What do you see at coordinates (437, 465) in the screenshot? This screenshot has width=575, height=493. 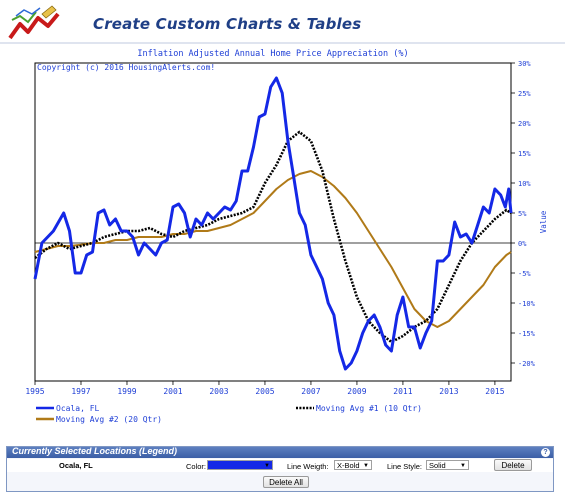 I see `line-style-value: Solid` at bounding box center [437, 465].